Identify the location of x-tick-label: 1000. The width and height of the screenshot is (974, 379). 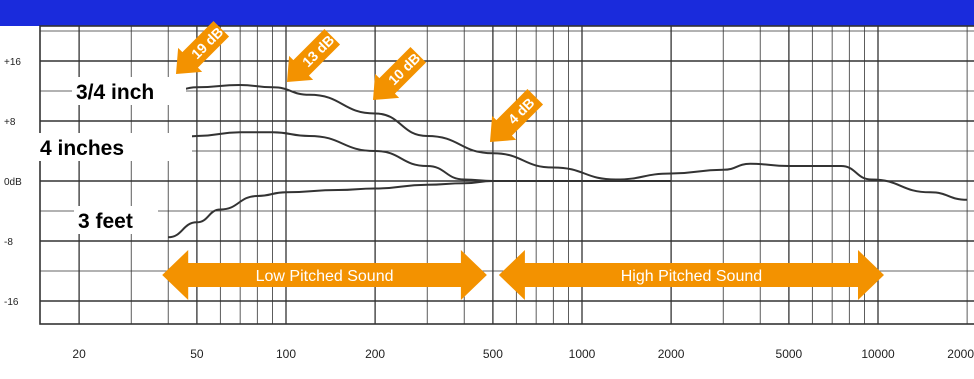
(582, 354).